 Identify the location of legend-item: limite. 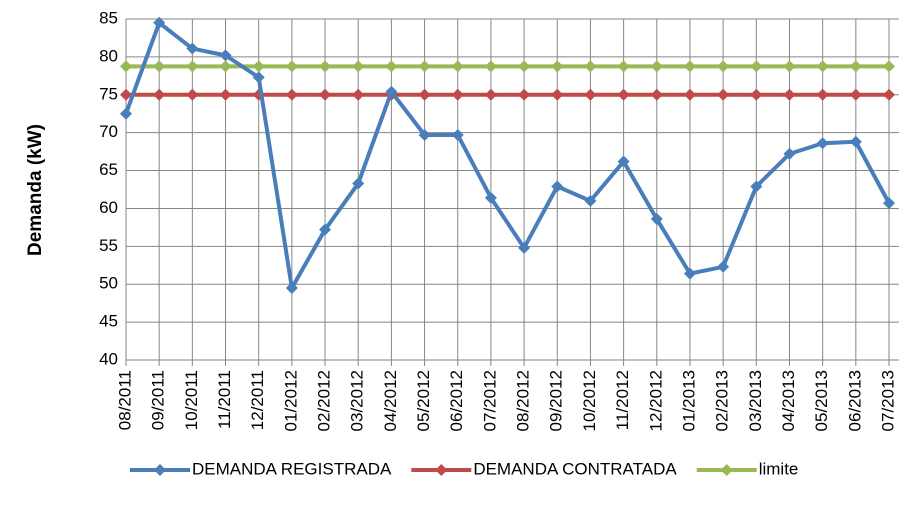
(747, 468).